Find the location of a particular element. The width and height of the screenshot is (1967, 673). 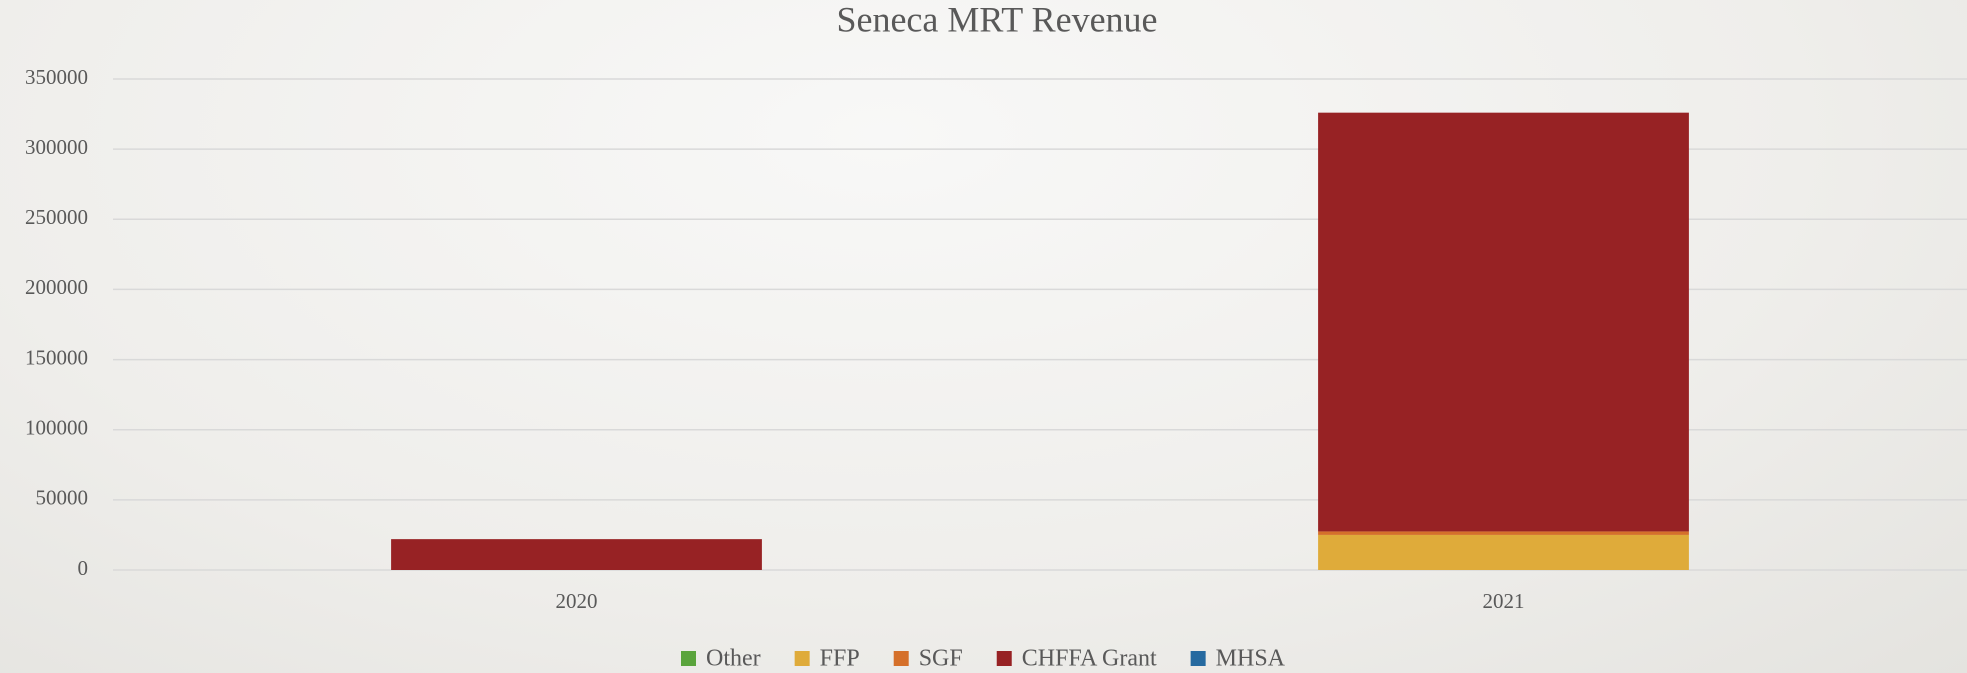

legend-label: FFP is located at coordinates (840, 659).